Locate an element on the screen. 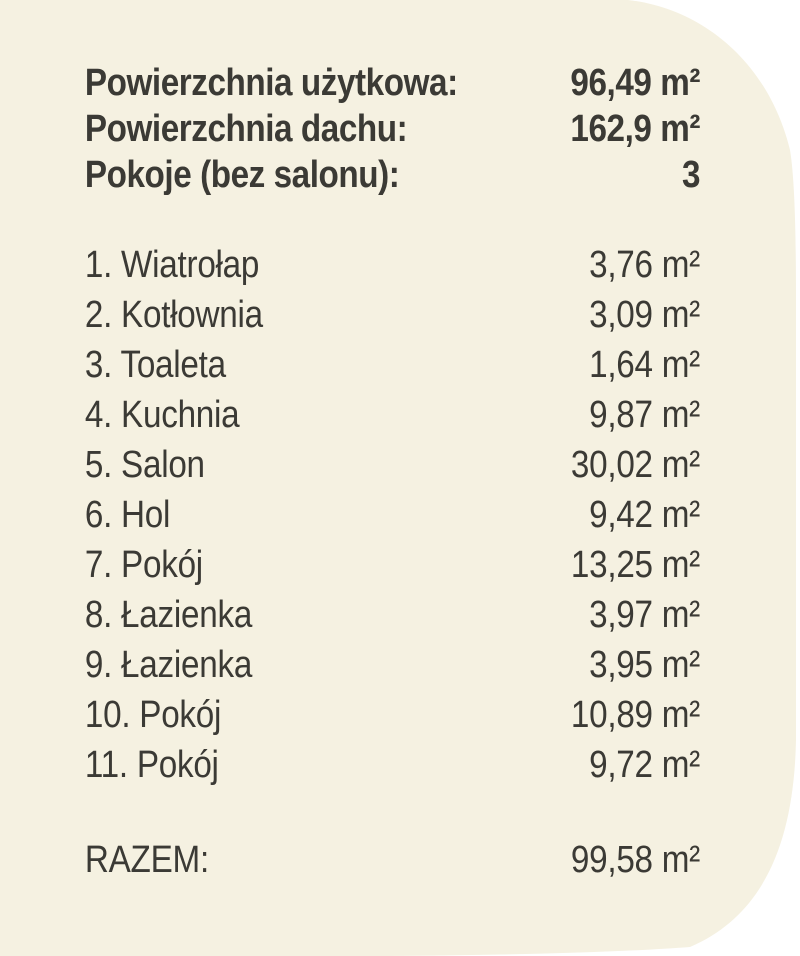 Image resolution: width=800 pixels, height=956 pixels. summary-label: Powierzchnia użytkowa: is located at coordinates (271, 83).